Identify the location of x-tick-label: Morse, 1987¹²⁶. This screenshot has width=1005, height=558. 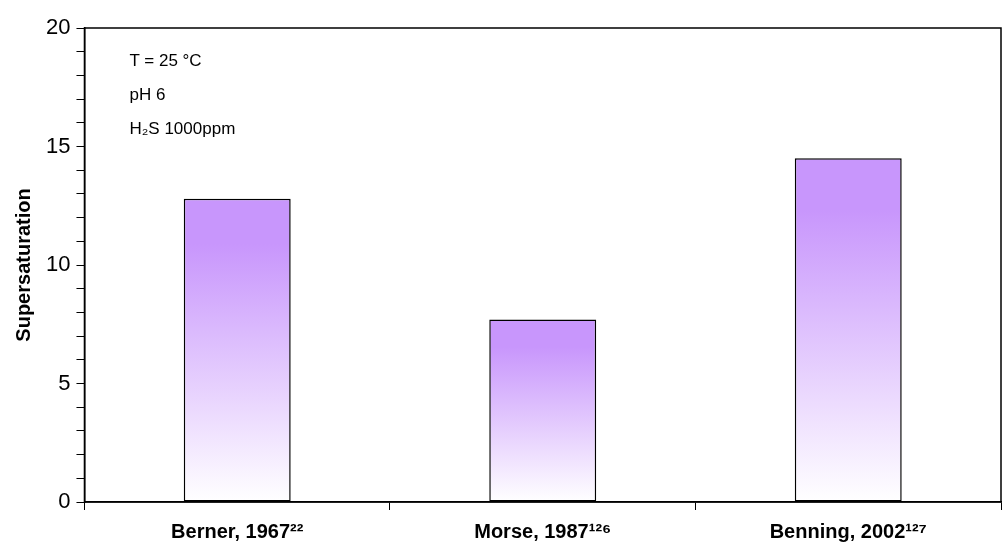
(543, 530).